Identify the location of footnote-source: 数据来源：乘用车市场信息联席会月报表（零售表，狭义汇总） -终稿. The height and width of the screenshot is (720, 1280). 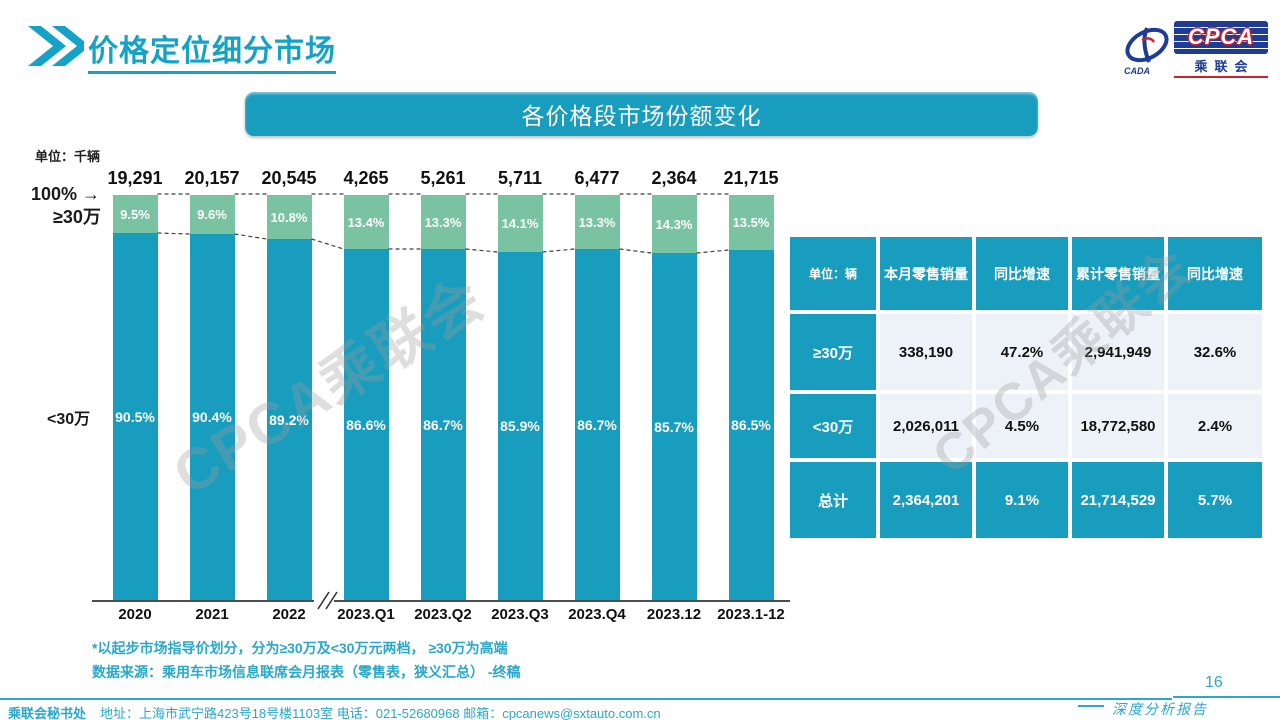
(306, 672).